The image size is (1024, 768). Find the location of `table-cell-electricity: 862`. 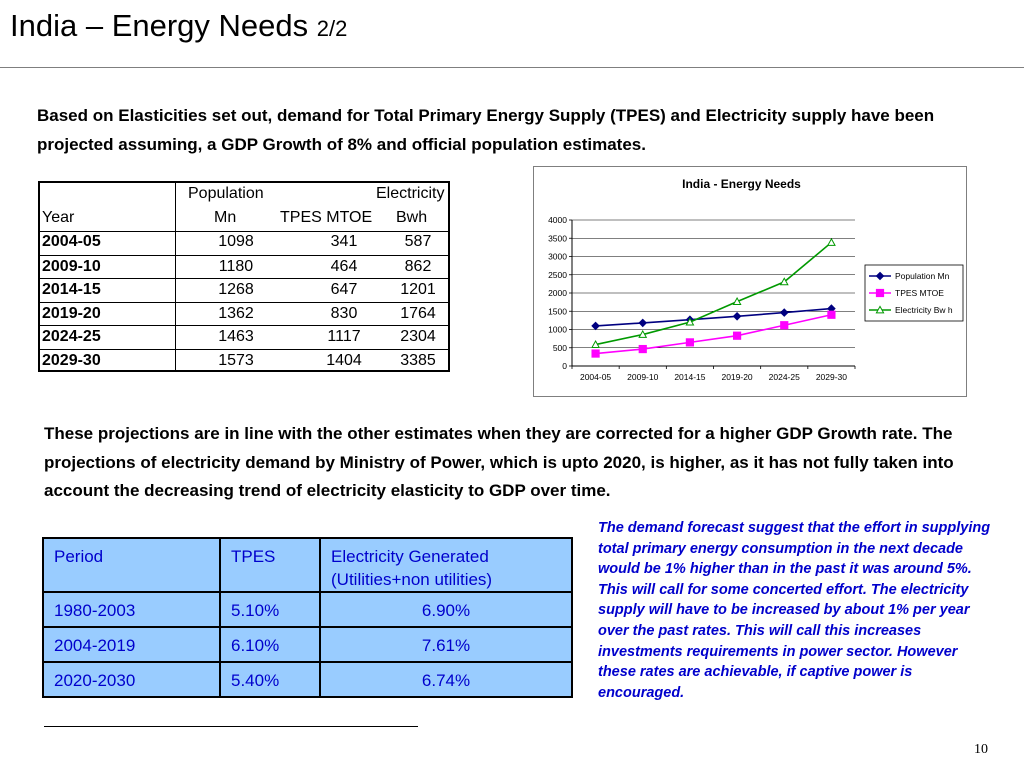

table-cell-electricity: 862 is located at coordinates (418, 266).